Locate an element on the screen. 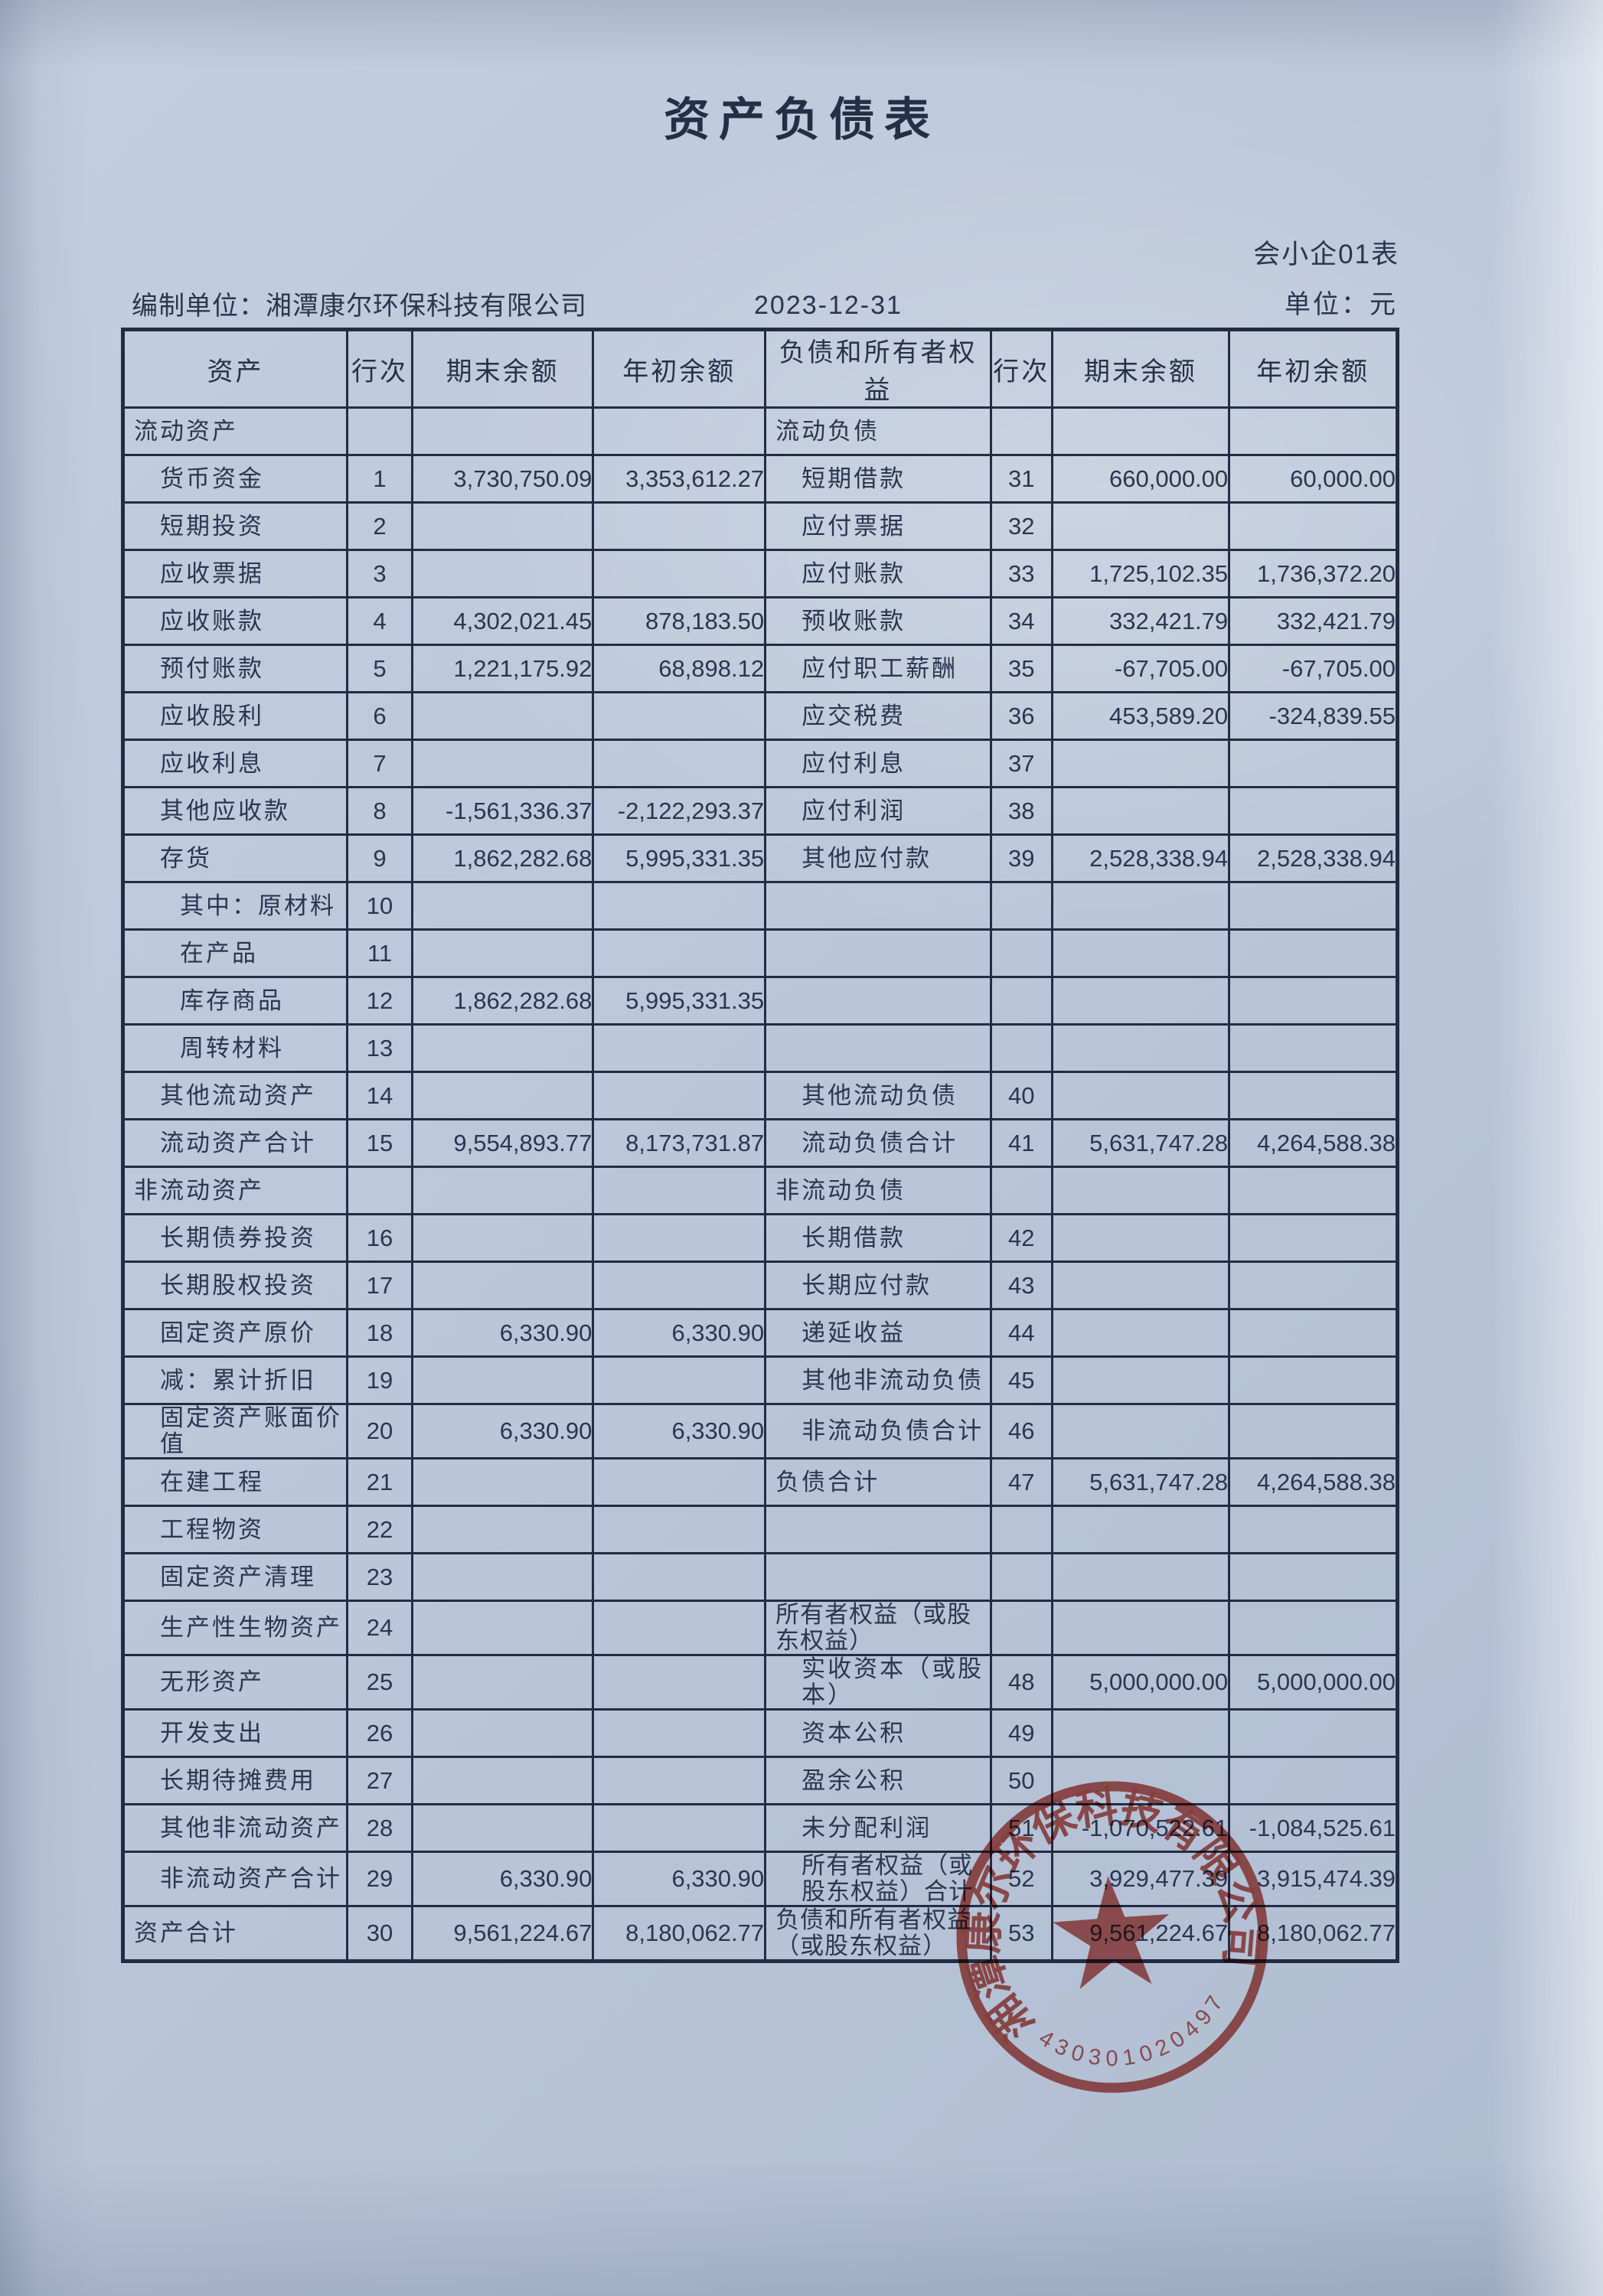  asset-line-no-cell: 21 is located at coordinates (379, 1482).